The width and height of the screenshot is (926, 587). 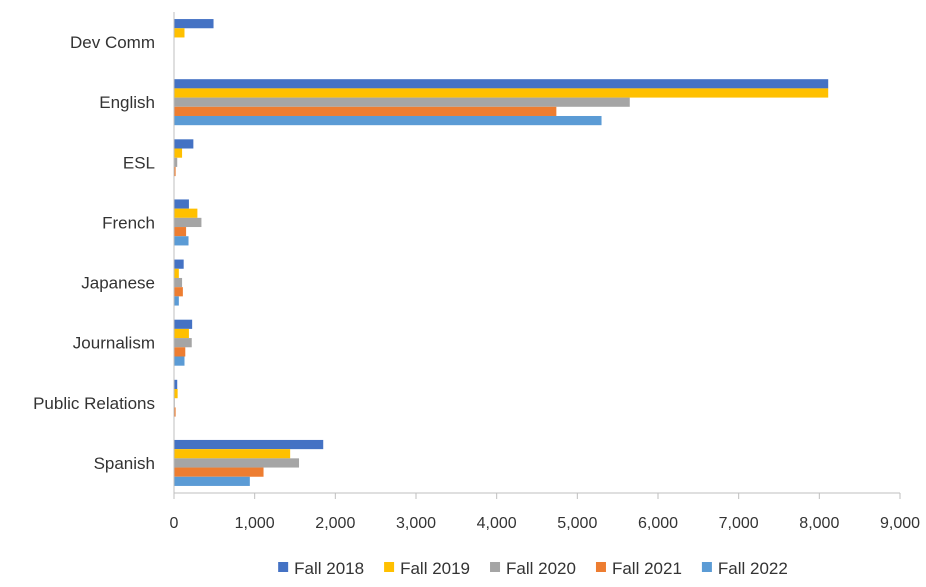 What do you see at coordinates (335, 523) in the screenshot?
I see `x-tick-label: 2,000` at bounding box center [335, 523].